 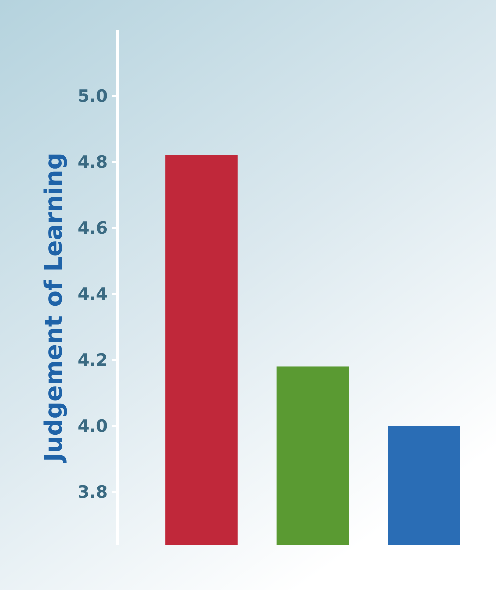 What do you see at coordinates (93, 493) in the screenshot?
I see `y-tick-label: 3.8` at bounding box center [93, 493].